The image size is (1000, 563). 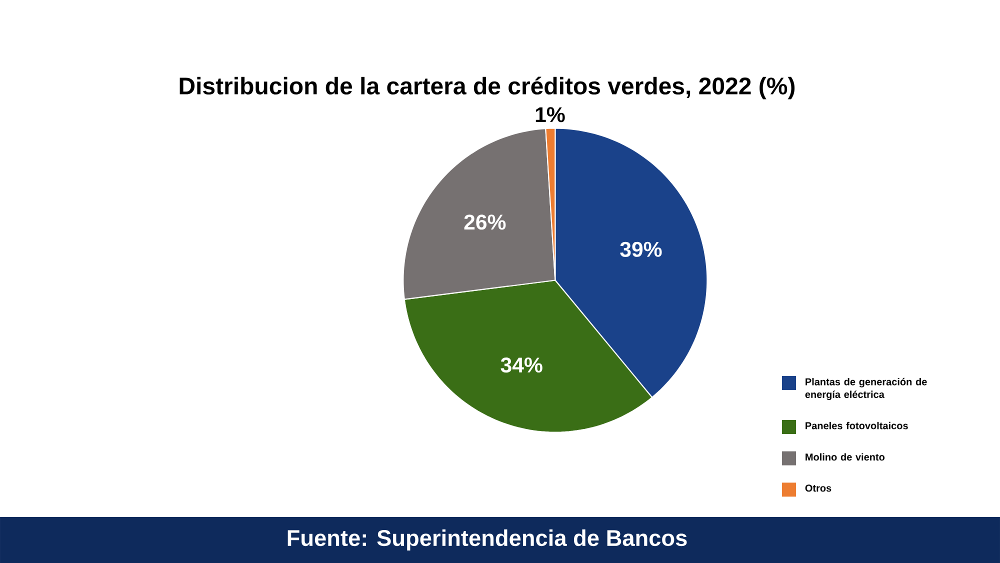 I want to click on legend-label: Otros, so click(x=818, y=488).